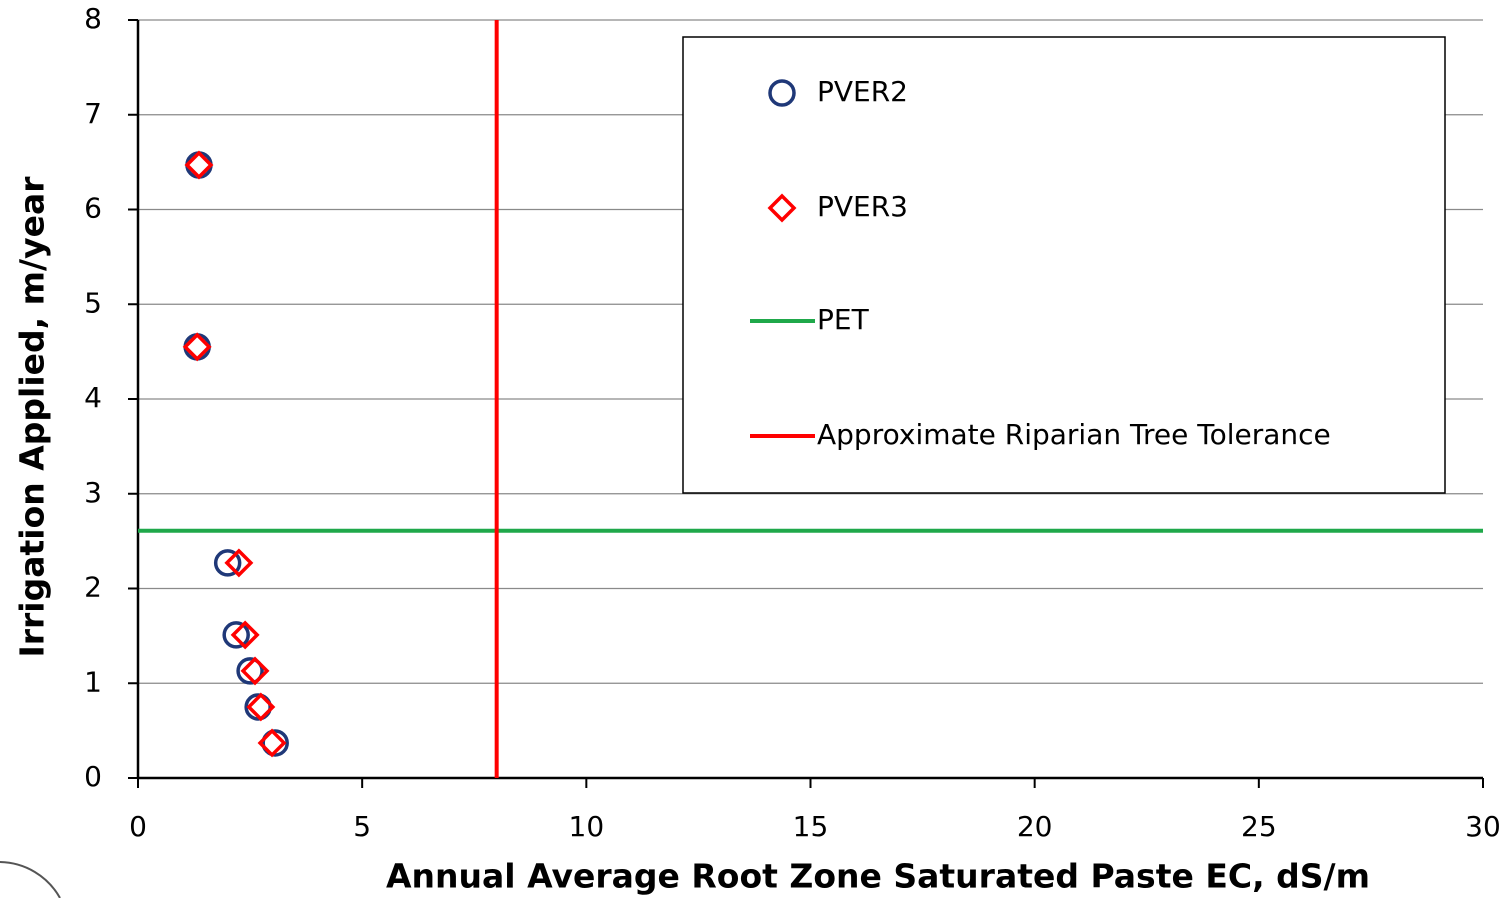 The width and height of the screenshot is (1506, 898). I want to click on legend-label: PVER3, so click(862, 206).